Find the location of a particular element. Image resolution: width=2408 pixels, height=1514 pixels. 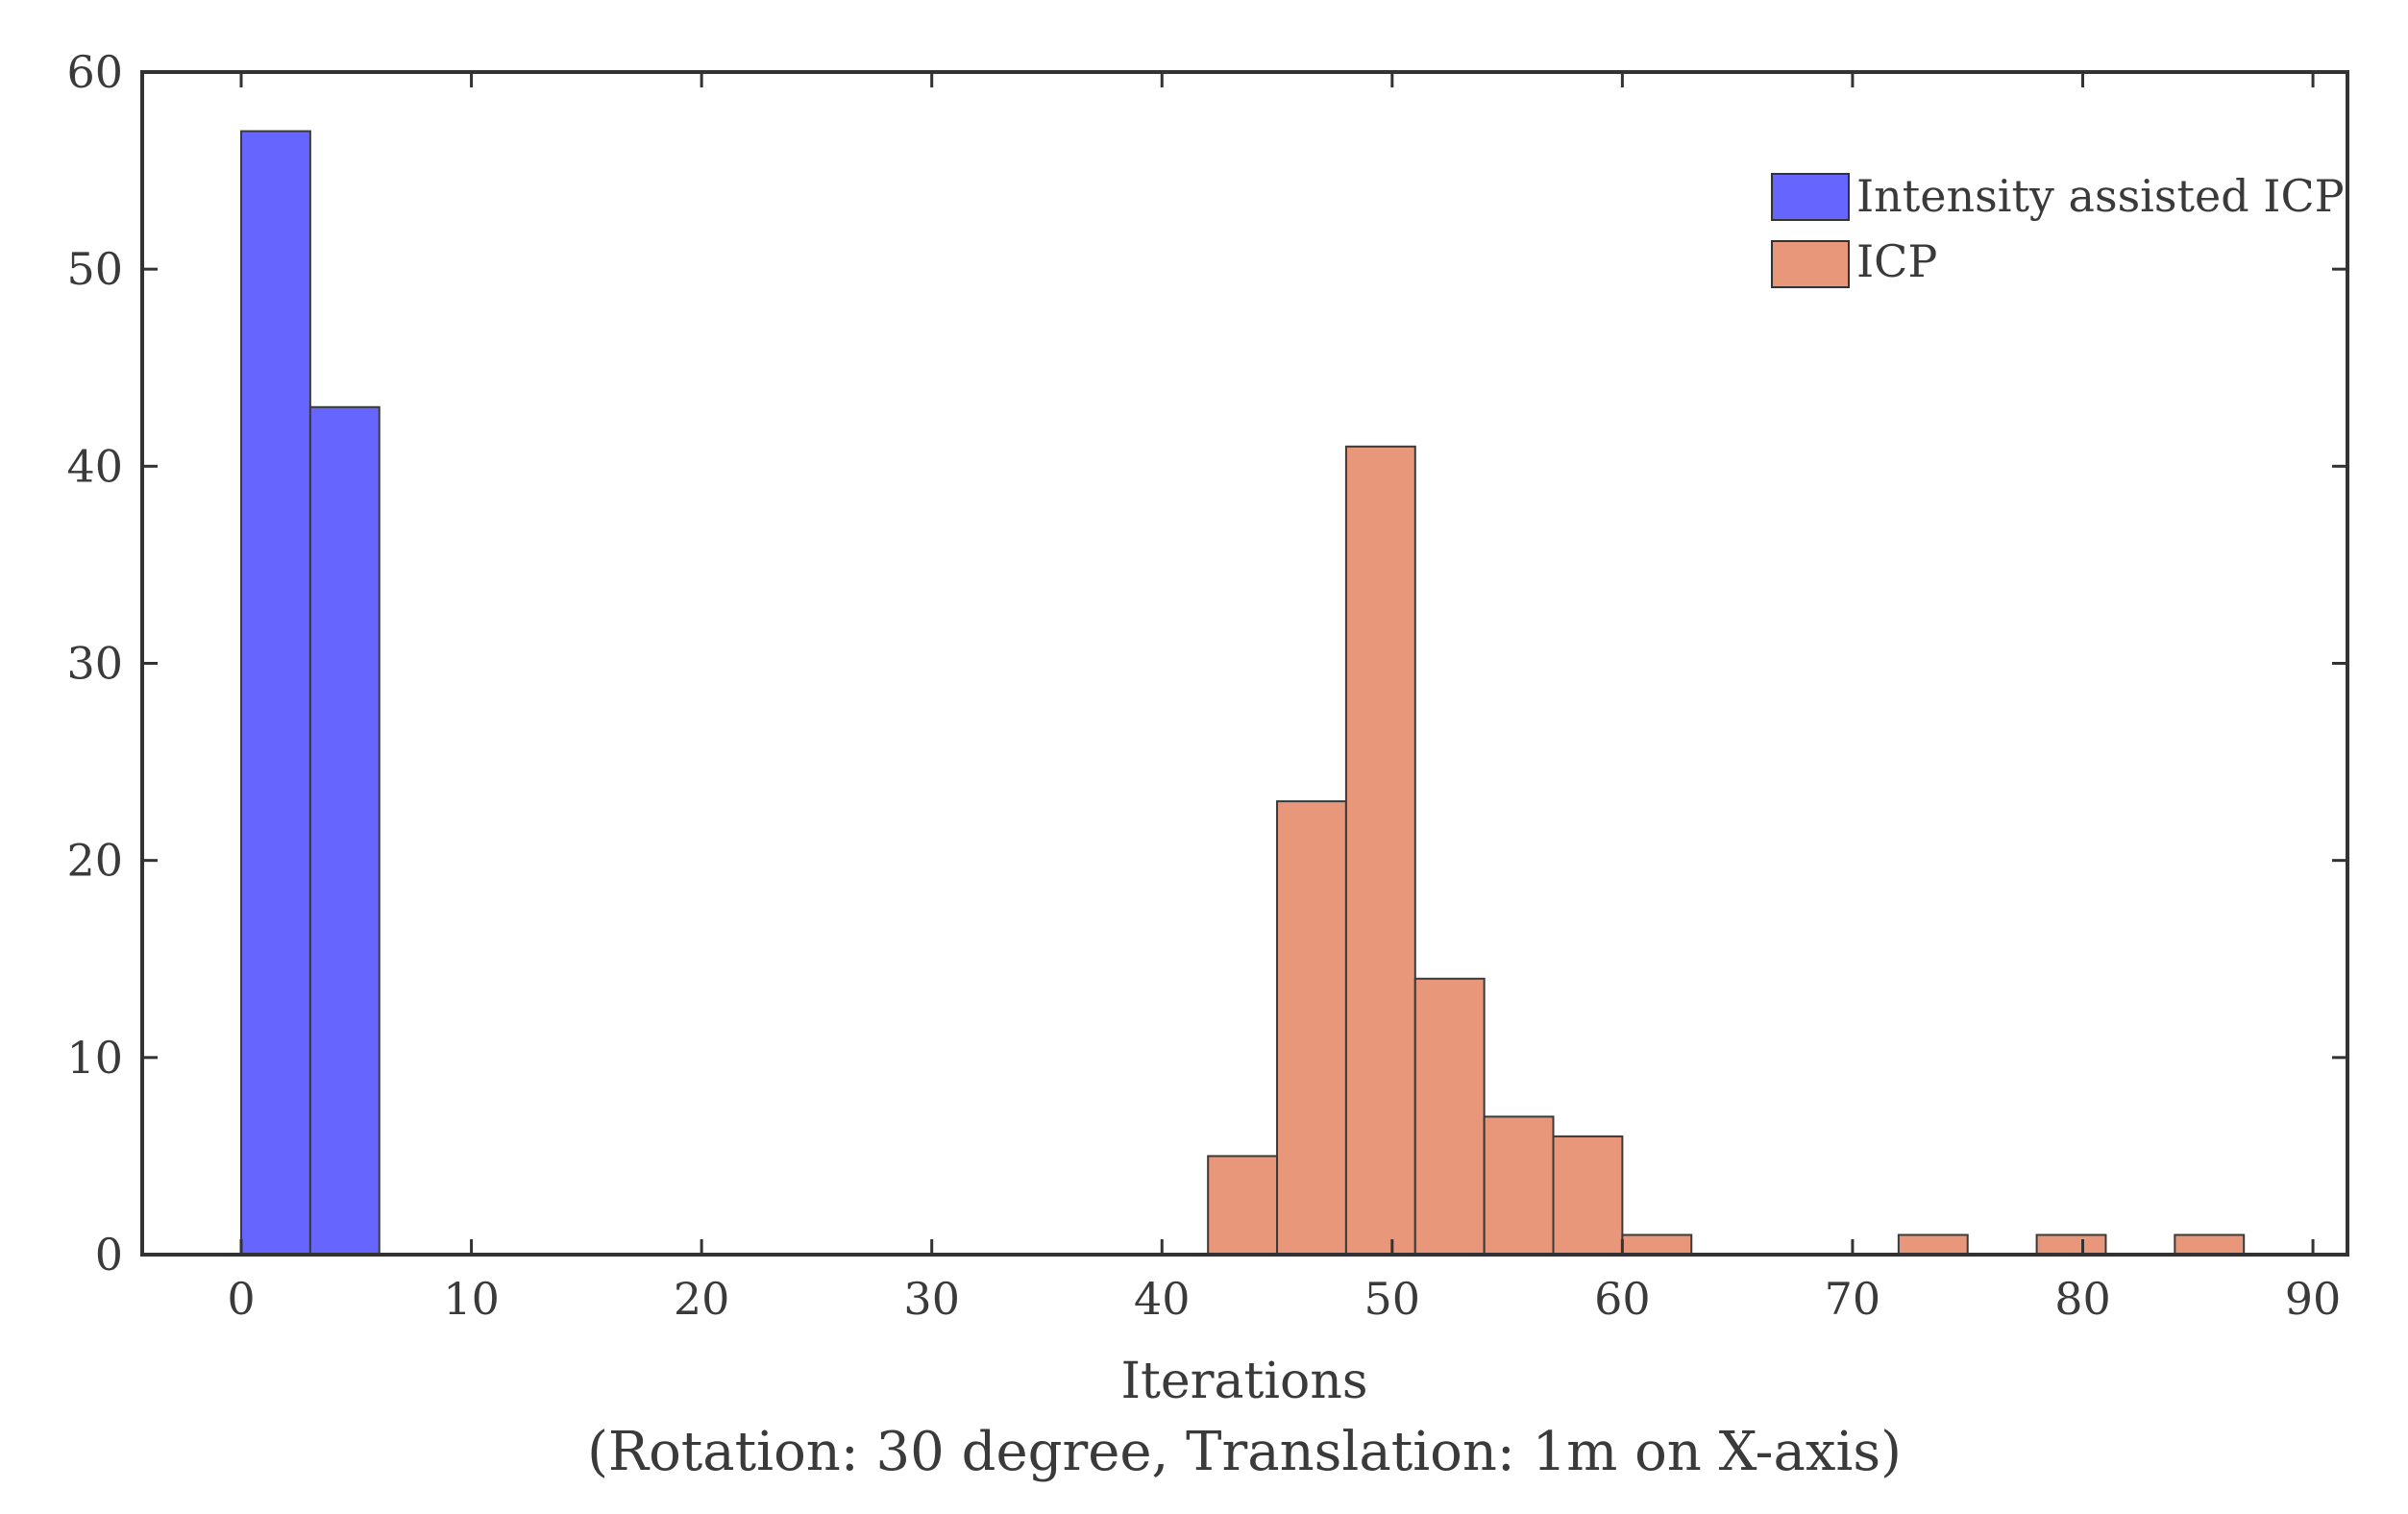

y-tick-label-60: 60 is located at coordinates (94, 72).